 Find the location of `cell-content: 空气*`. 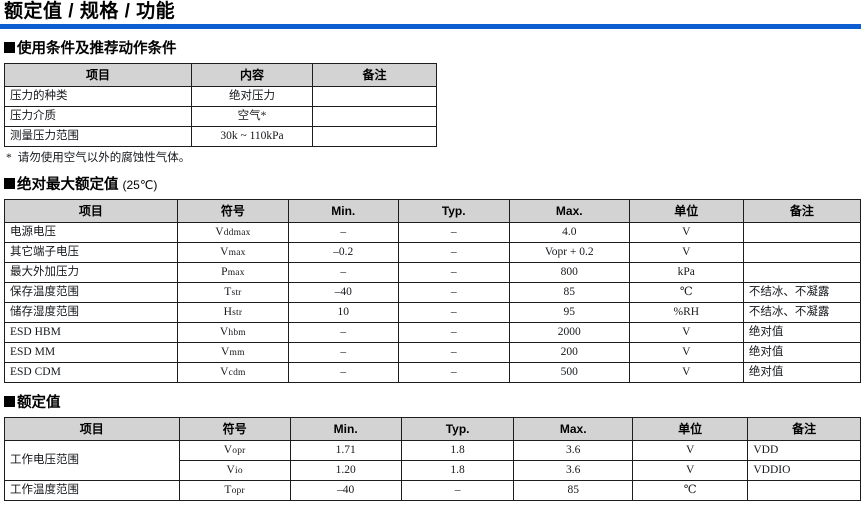

cell-content: 空气* is located at coordinates (252, 116).